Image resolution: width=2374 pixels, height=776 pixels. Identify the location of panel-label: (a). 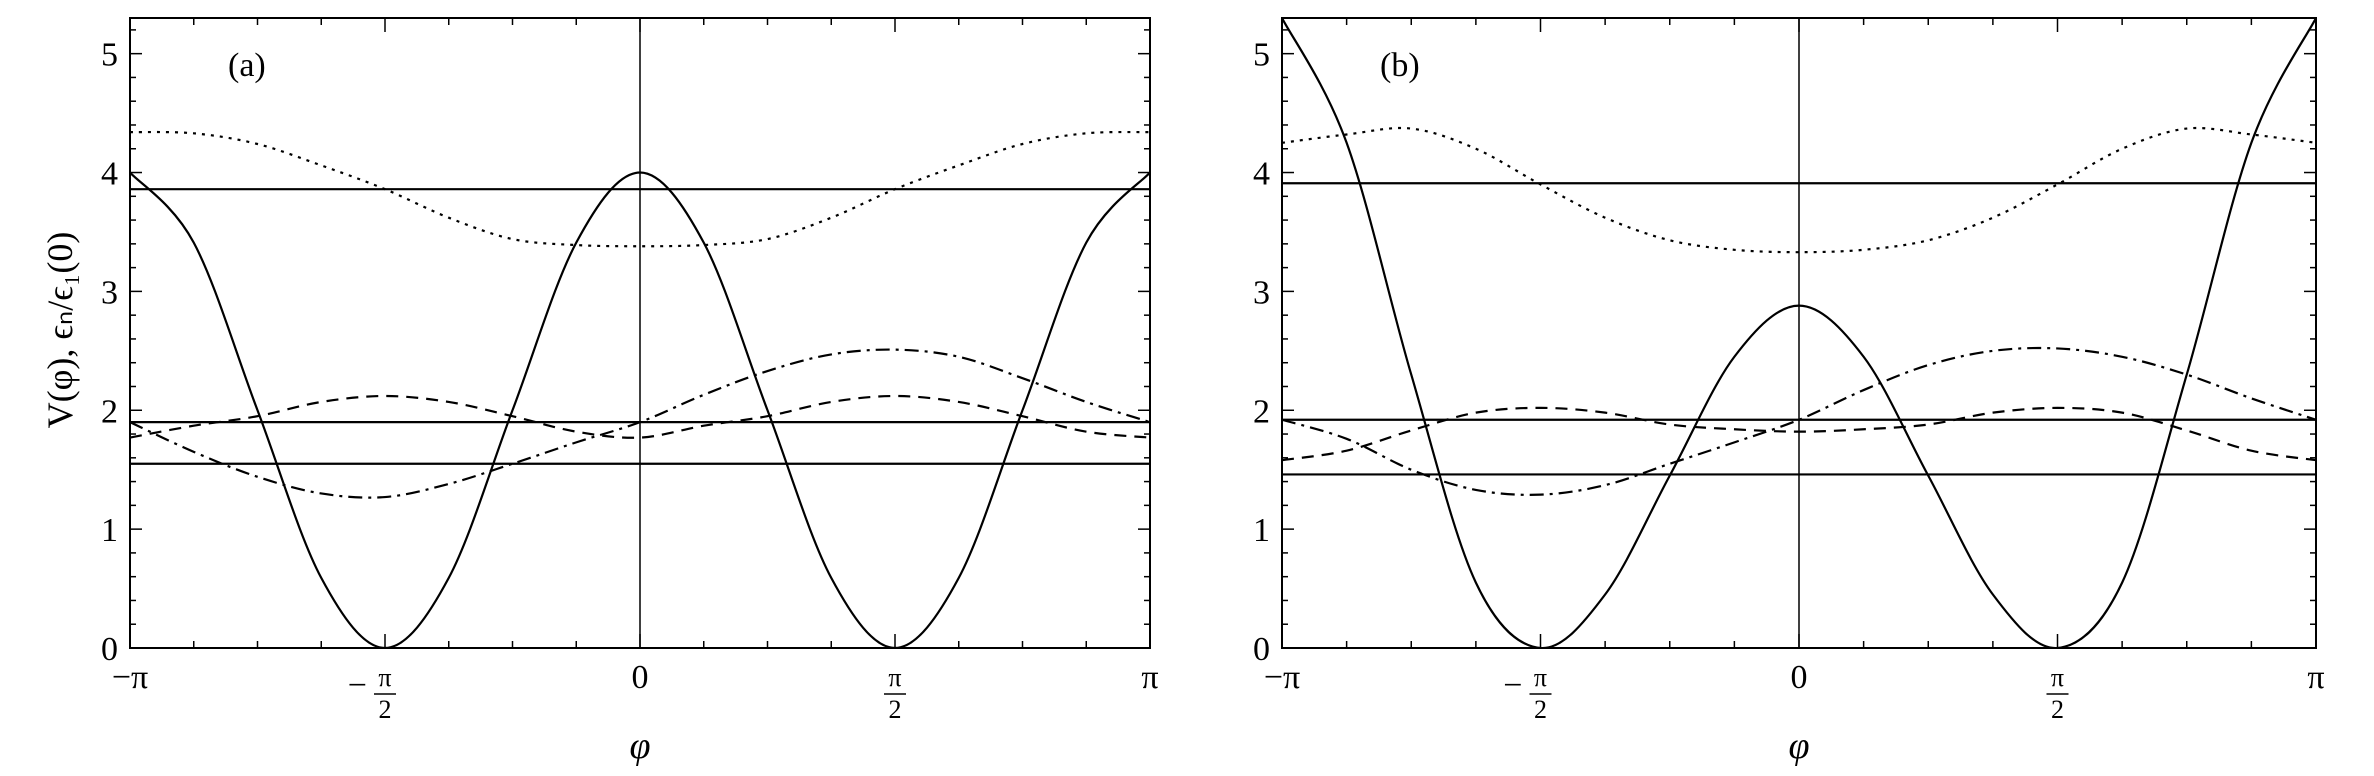
(247, 65).